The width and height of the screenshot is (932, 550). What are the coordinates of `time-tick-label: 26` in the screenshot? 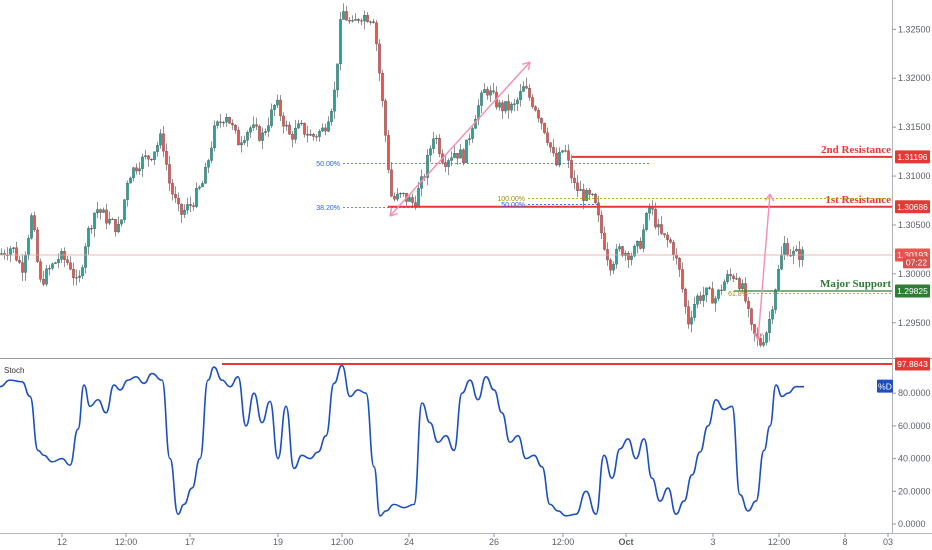 It's located at (494, 542).